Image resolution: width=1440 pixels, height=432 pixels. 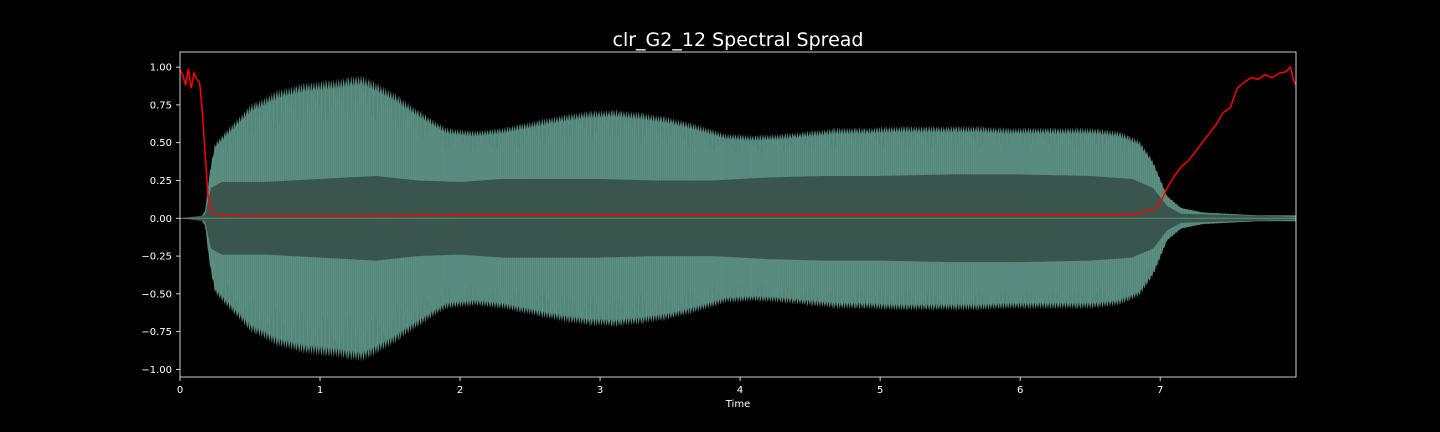 What do you see at coordinates (156, 332) in the screenshot?
I see `y-tick-label: −0.75` at bounding box center [156, 332].